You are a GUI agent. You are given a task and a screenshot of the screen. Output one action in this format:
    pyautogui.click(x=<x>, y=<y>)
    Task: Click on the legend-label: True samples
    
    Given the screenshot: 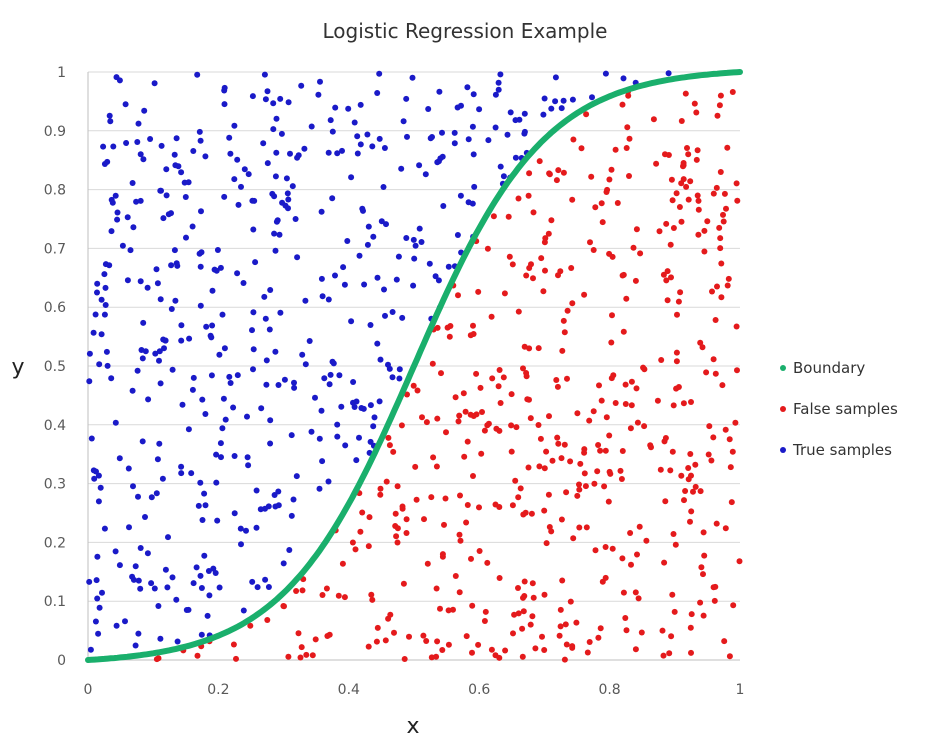 What is the action you would take?
    pyautogui.click(x=842, y=450)
    